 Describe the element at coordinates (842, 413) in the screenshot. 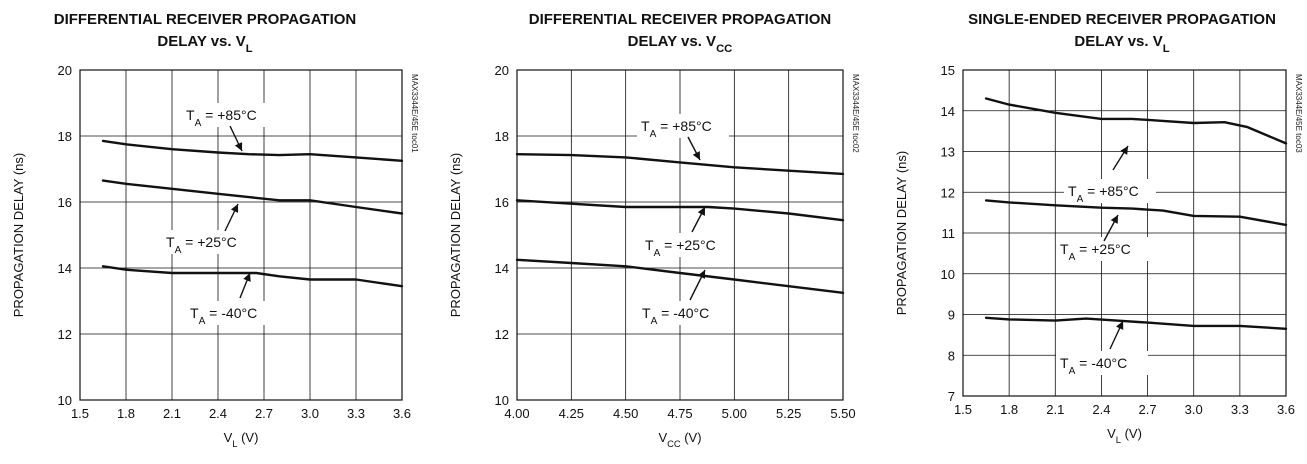

I see `x-tick-label: 5.50` at that location.